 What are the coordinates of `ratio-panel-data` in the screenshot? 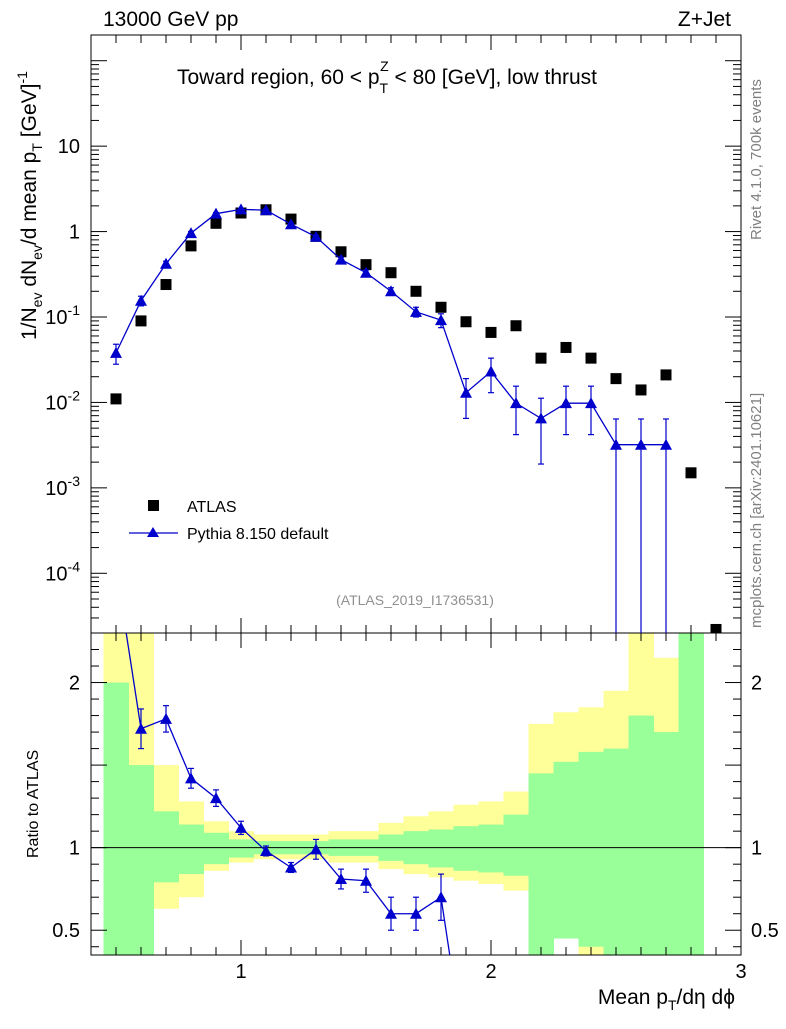 It's located at (288, 794).